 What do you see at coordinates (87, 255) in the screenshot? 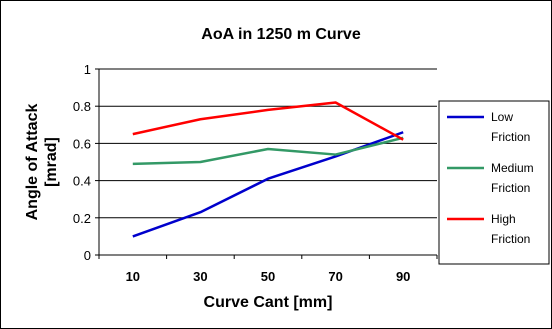
I see `y-tick-label: 0` at bounding box center [87, 255].